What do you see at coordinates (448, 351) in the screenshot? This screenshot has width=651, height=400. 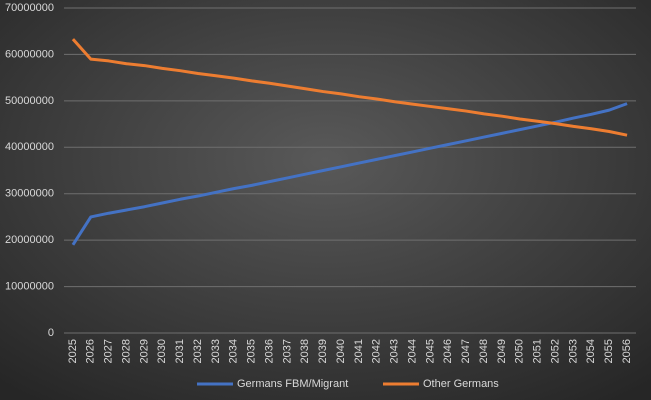 I see `x-tick-label: 2046` at bounding box center [448, 351].